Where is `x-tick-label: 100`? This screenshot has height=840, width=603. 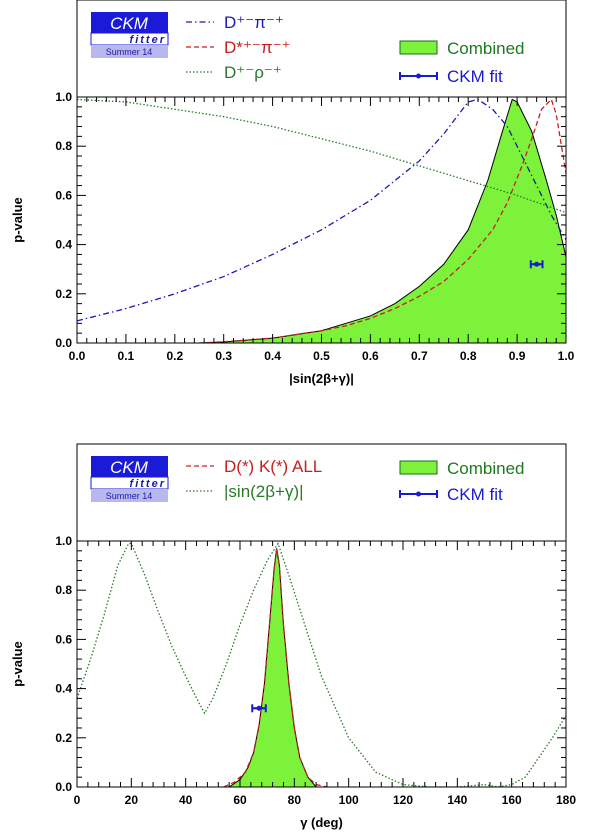 x-tick-label: 100 is located at coordinates (349, 800).